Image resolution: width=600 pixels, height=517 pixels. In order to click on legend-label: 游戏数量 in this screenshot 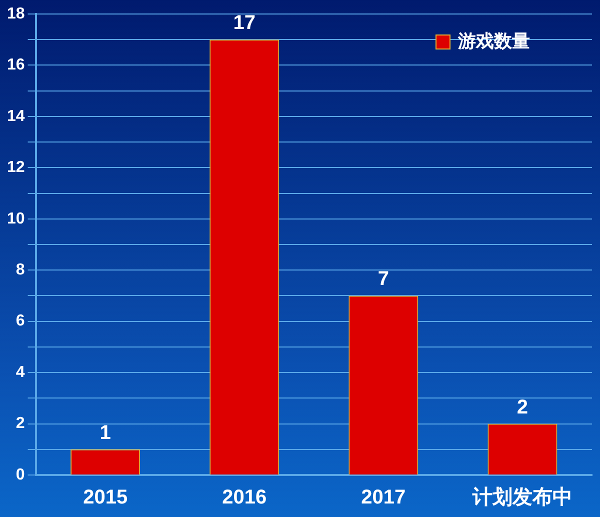, I will do `click(493, 40)`.